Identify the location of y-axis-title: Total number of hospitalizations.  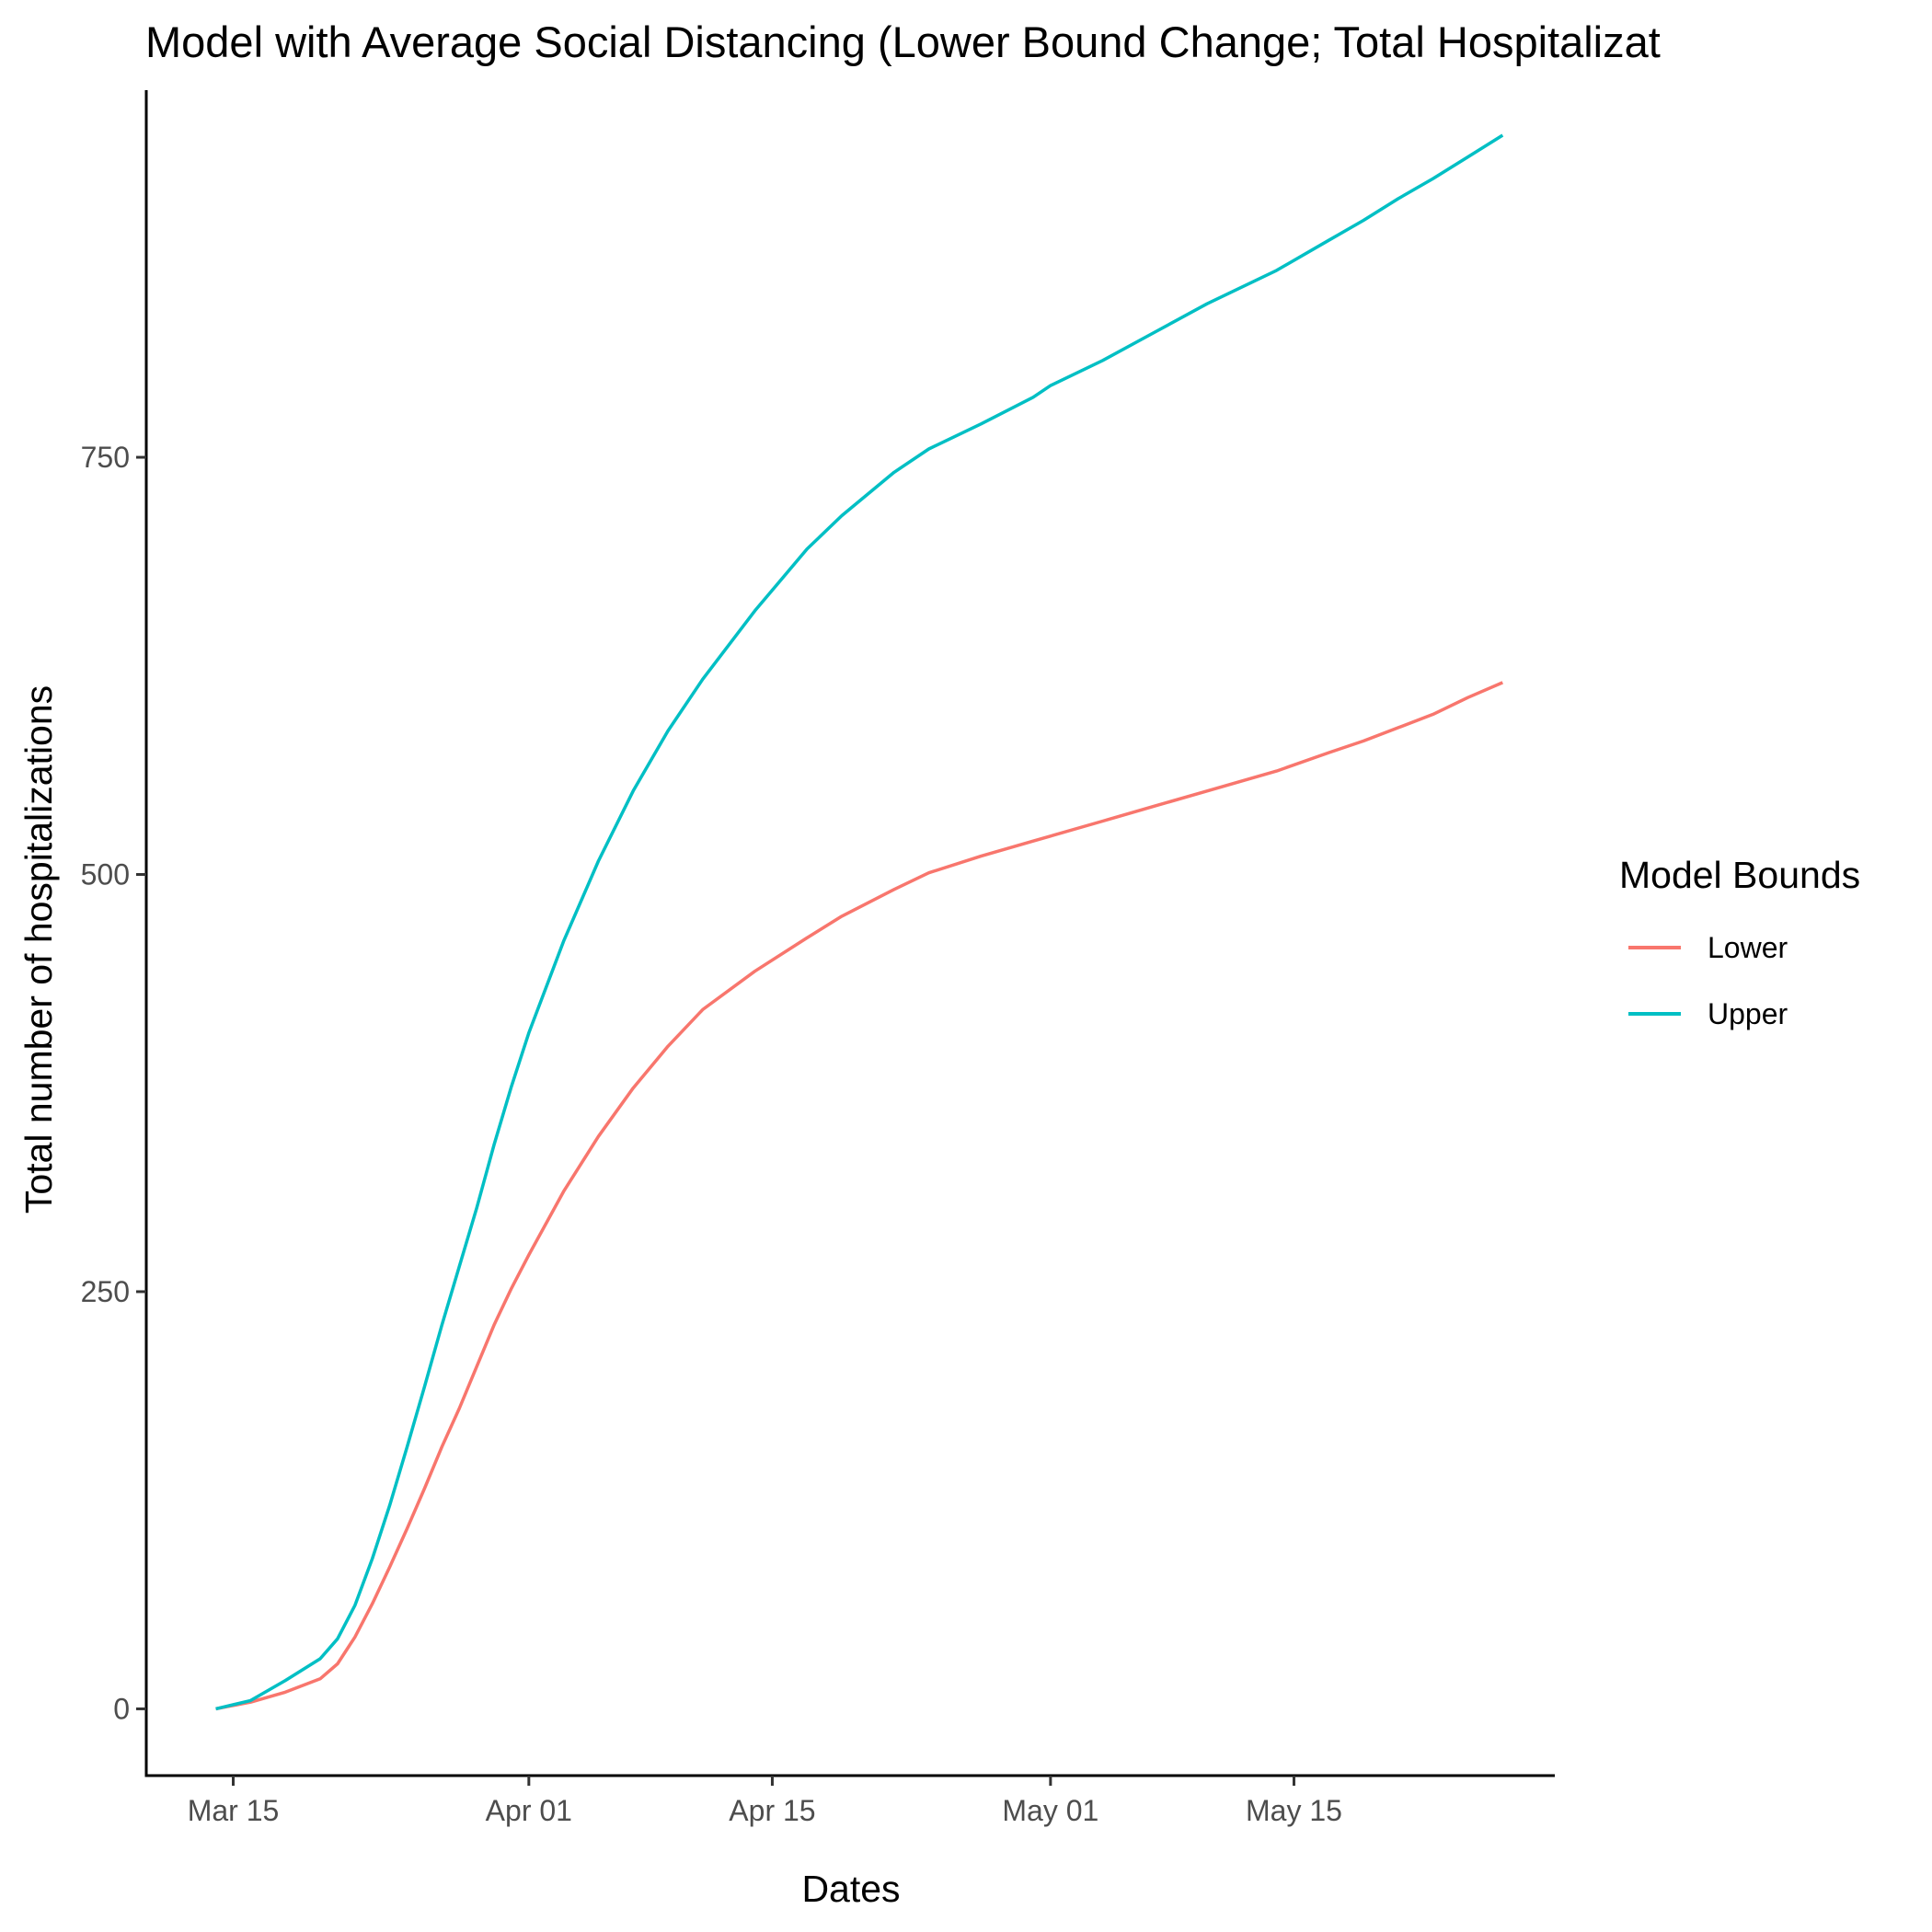
(38, 949).